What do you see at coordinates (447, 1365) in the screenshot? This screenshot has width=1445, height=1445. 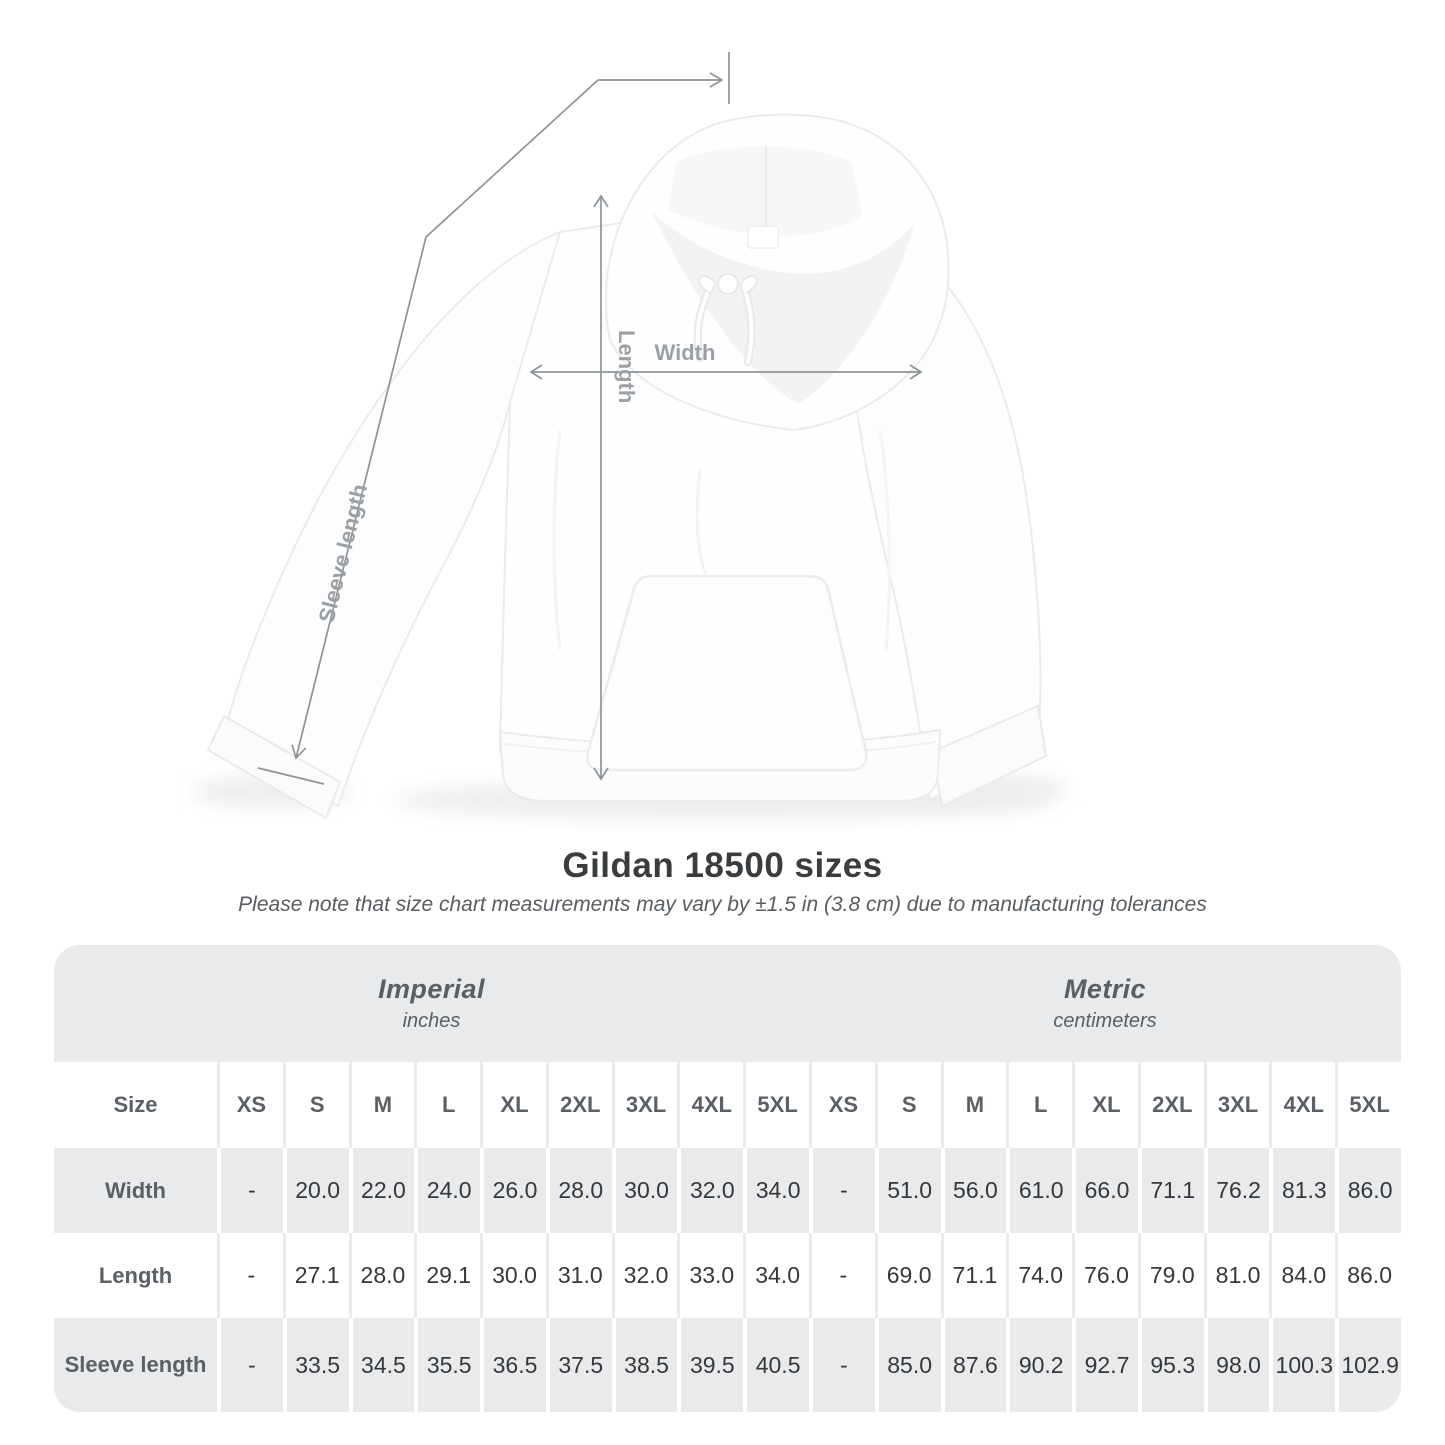 I see `value-cell: 35.5` at bounding box center [447, 1365].